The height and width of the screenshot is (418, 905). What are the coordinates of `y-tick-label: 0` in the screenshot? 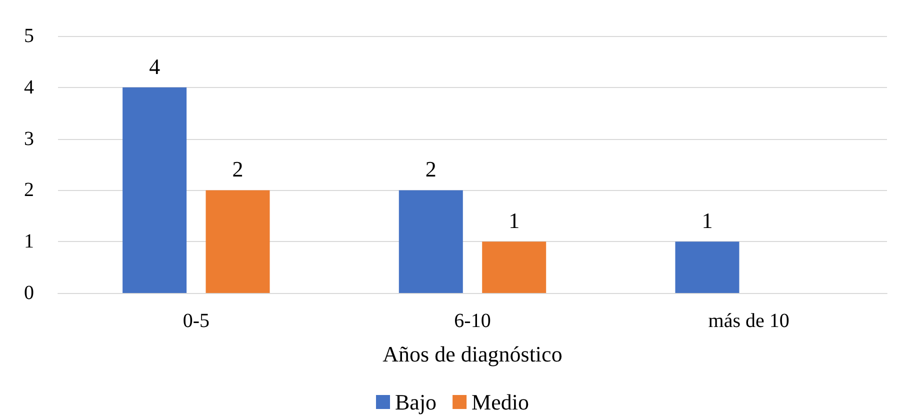 It's located at (29, 293).